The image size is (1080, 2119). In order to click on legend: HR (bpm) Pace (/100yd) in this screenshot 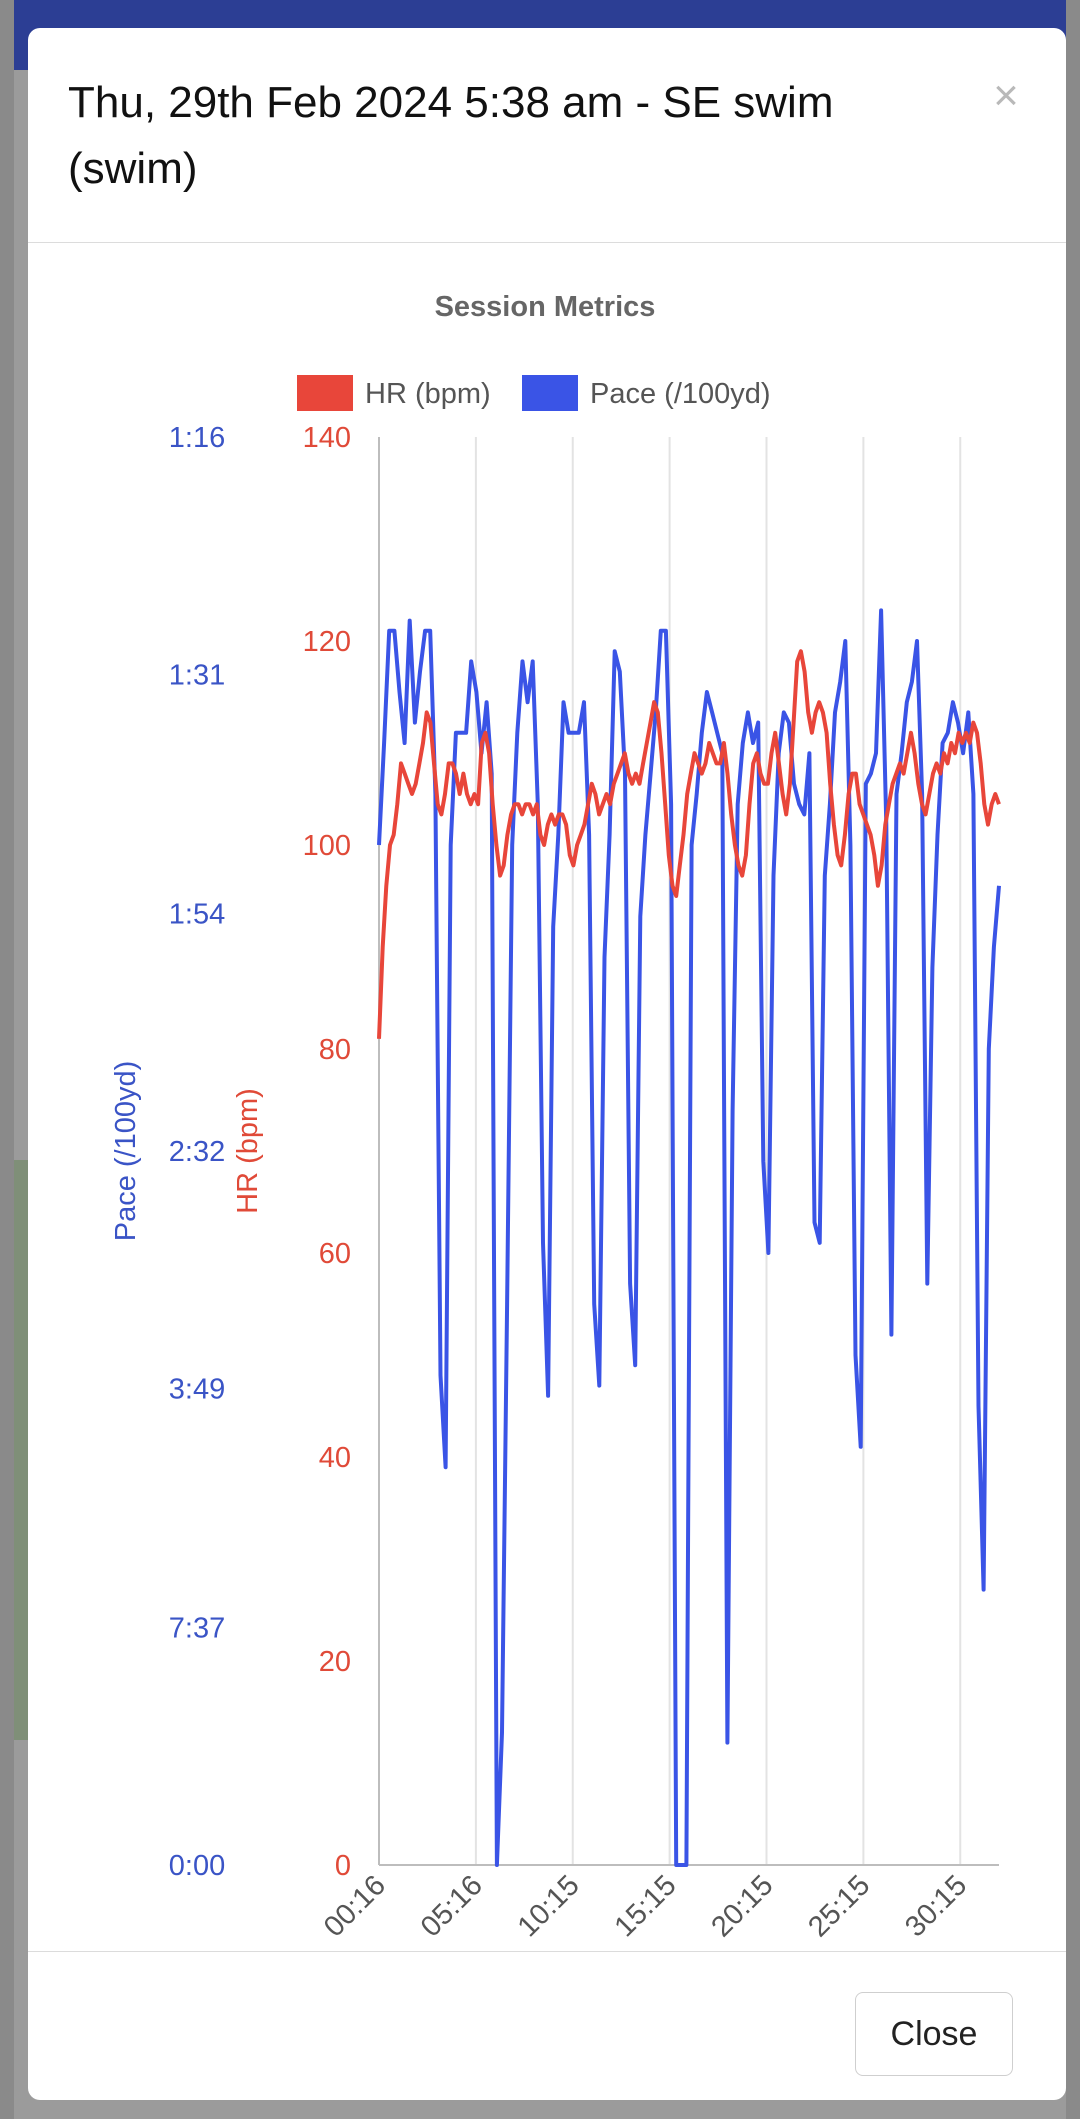, I will do `click(534, 393)`.